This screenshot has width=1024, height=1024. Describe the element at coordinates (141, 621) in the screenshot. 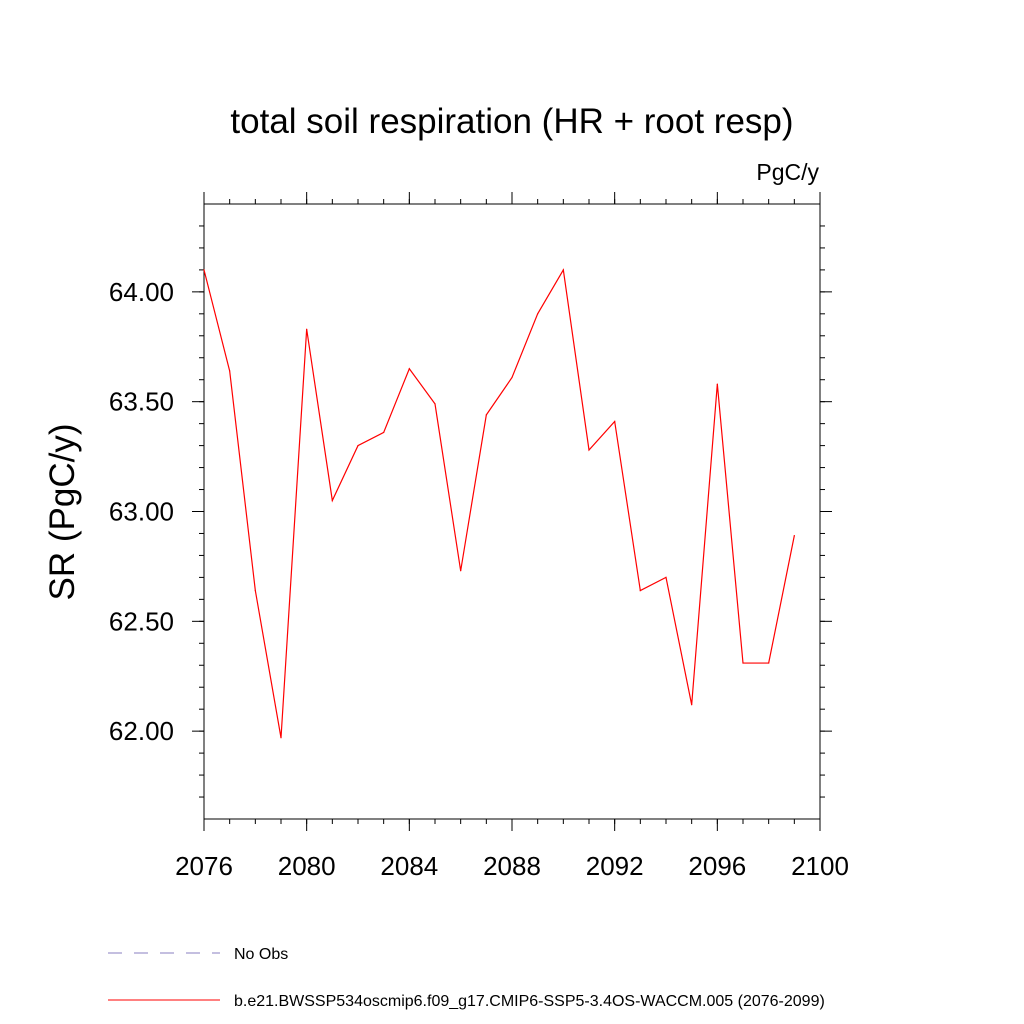

I see `y-tick-label: 62.50` at that location.